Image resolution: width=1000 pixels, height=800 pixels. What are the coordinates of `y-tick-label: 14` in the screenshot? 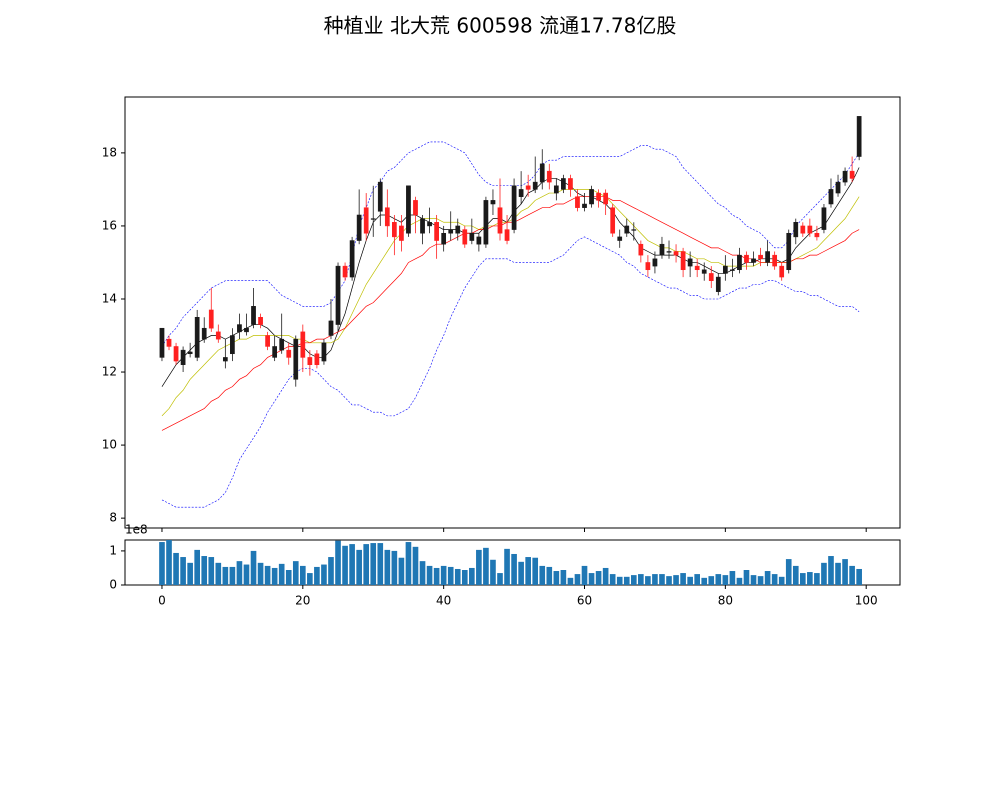 It's located at (109, 298).